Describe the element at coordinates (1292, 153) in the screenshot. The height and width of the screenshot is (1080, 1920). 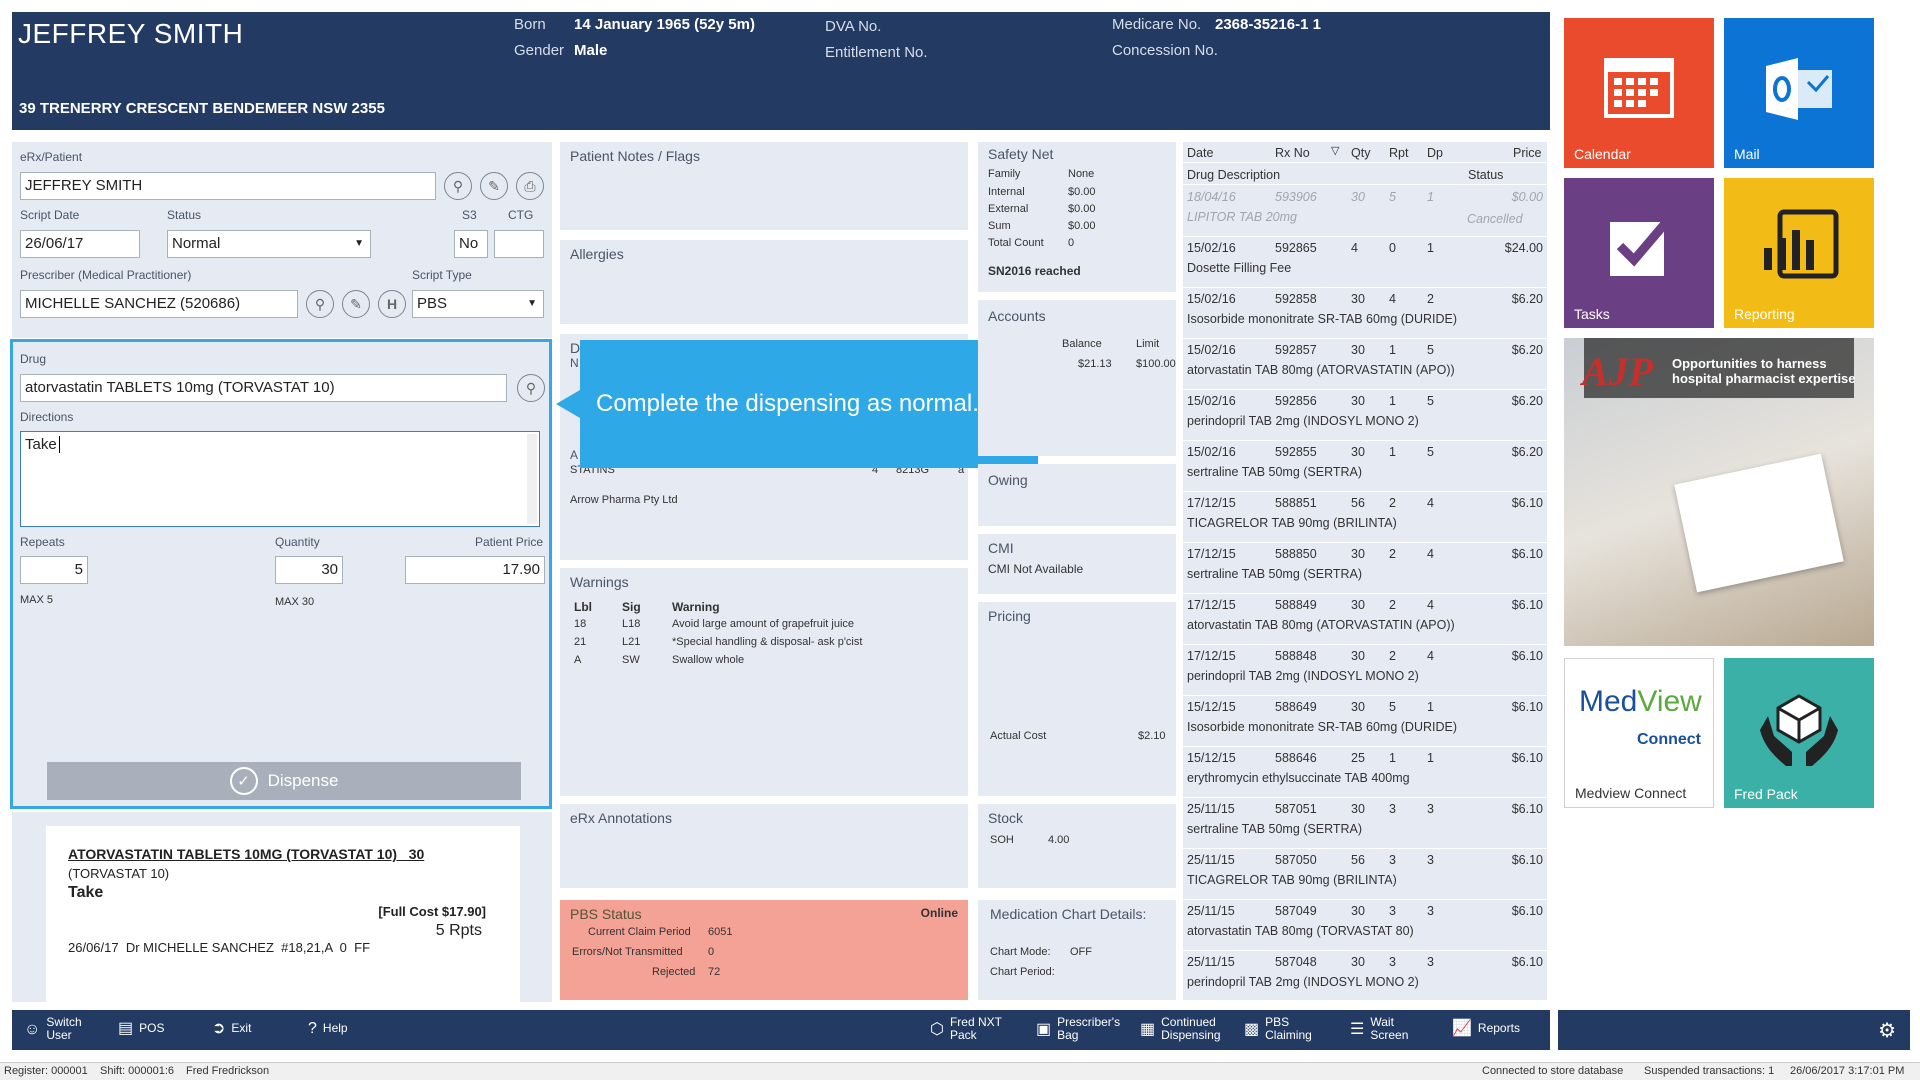
I see `col-rx: Rx No` at that location.